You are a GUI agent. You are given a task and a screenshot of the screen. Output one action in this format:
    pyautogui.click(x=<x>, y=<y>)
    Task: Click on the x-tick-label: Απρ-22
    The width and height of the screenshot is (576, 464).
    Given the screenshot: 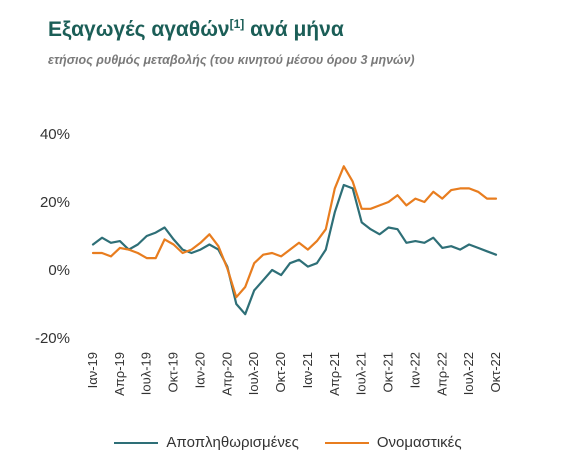 What is the action you would take?
    pyautogui.click(x=441, y=374)
    